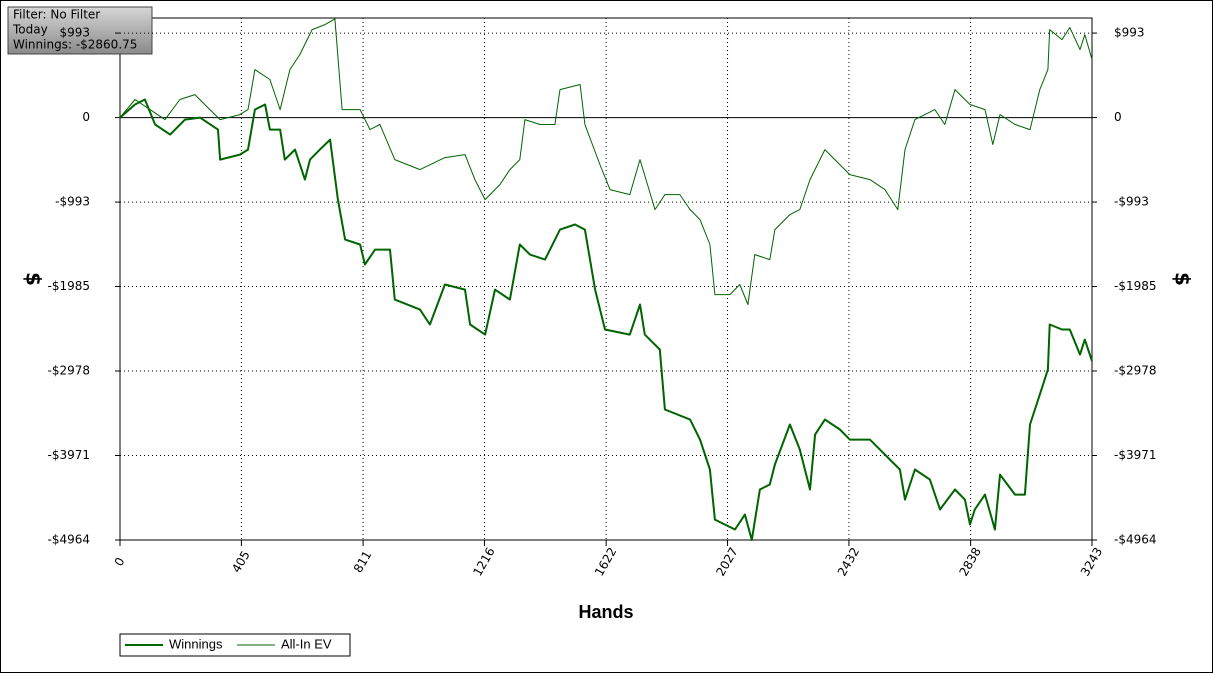  Describe the element at coordinates (1183, 279) in the screenshot. I see `y2-axis-label: $` at that location.